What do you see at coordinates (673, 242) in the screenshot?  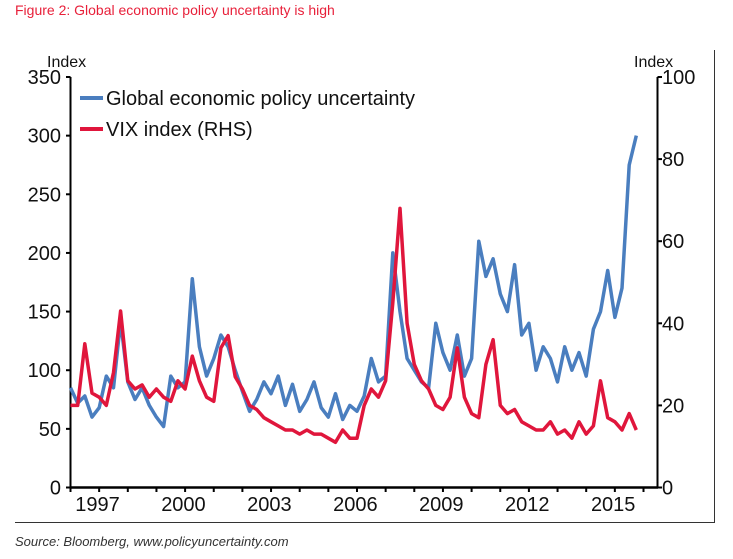 I see `right-tick-label: 60` at bounding box center [673, 242].